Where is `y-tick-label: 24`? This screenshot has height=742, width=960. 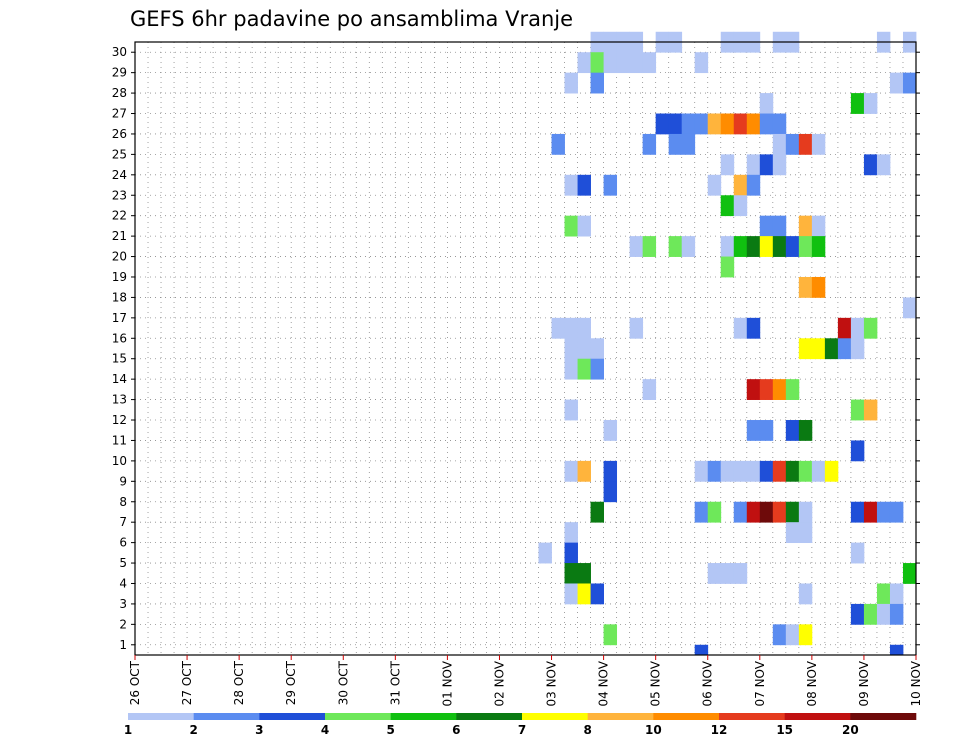
y-tick-label: 24 is located at coordinates (119, 175).